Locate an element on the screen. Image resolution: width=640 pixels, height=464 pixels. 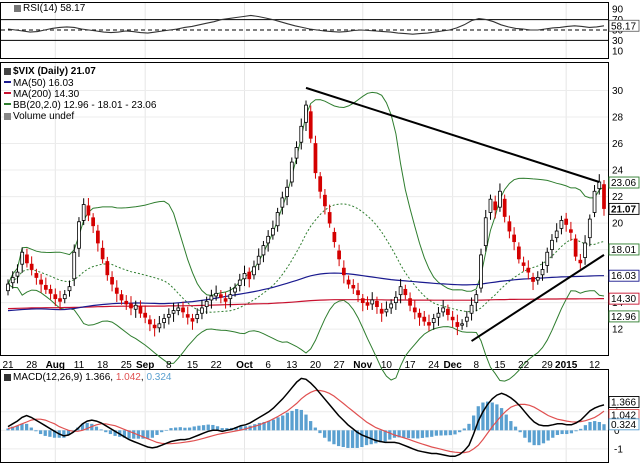
price-title-text: $VIX (Daily) 21.07 is located at coordinates (54, 71).